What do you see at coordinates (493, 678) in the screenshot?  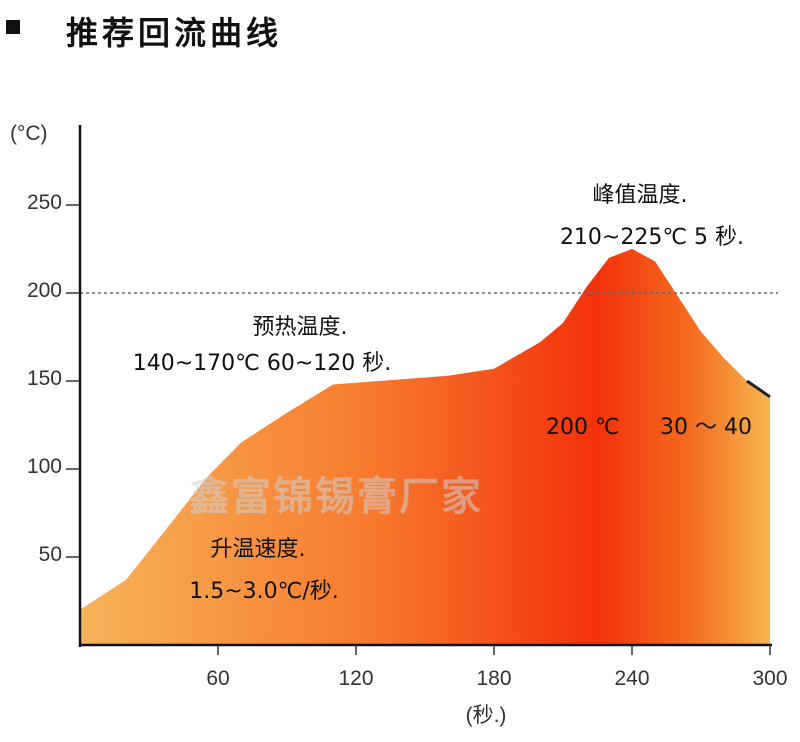 I see `x-tick-label: 180` at bounding box center [493, 678].